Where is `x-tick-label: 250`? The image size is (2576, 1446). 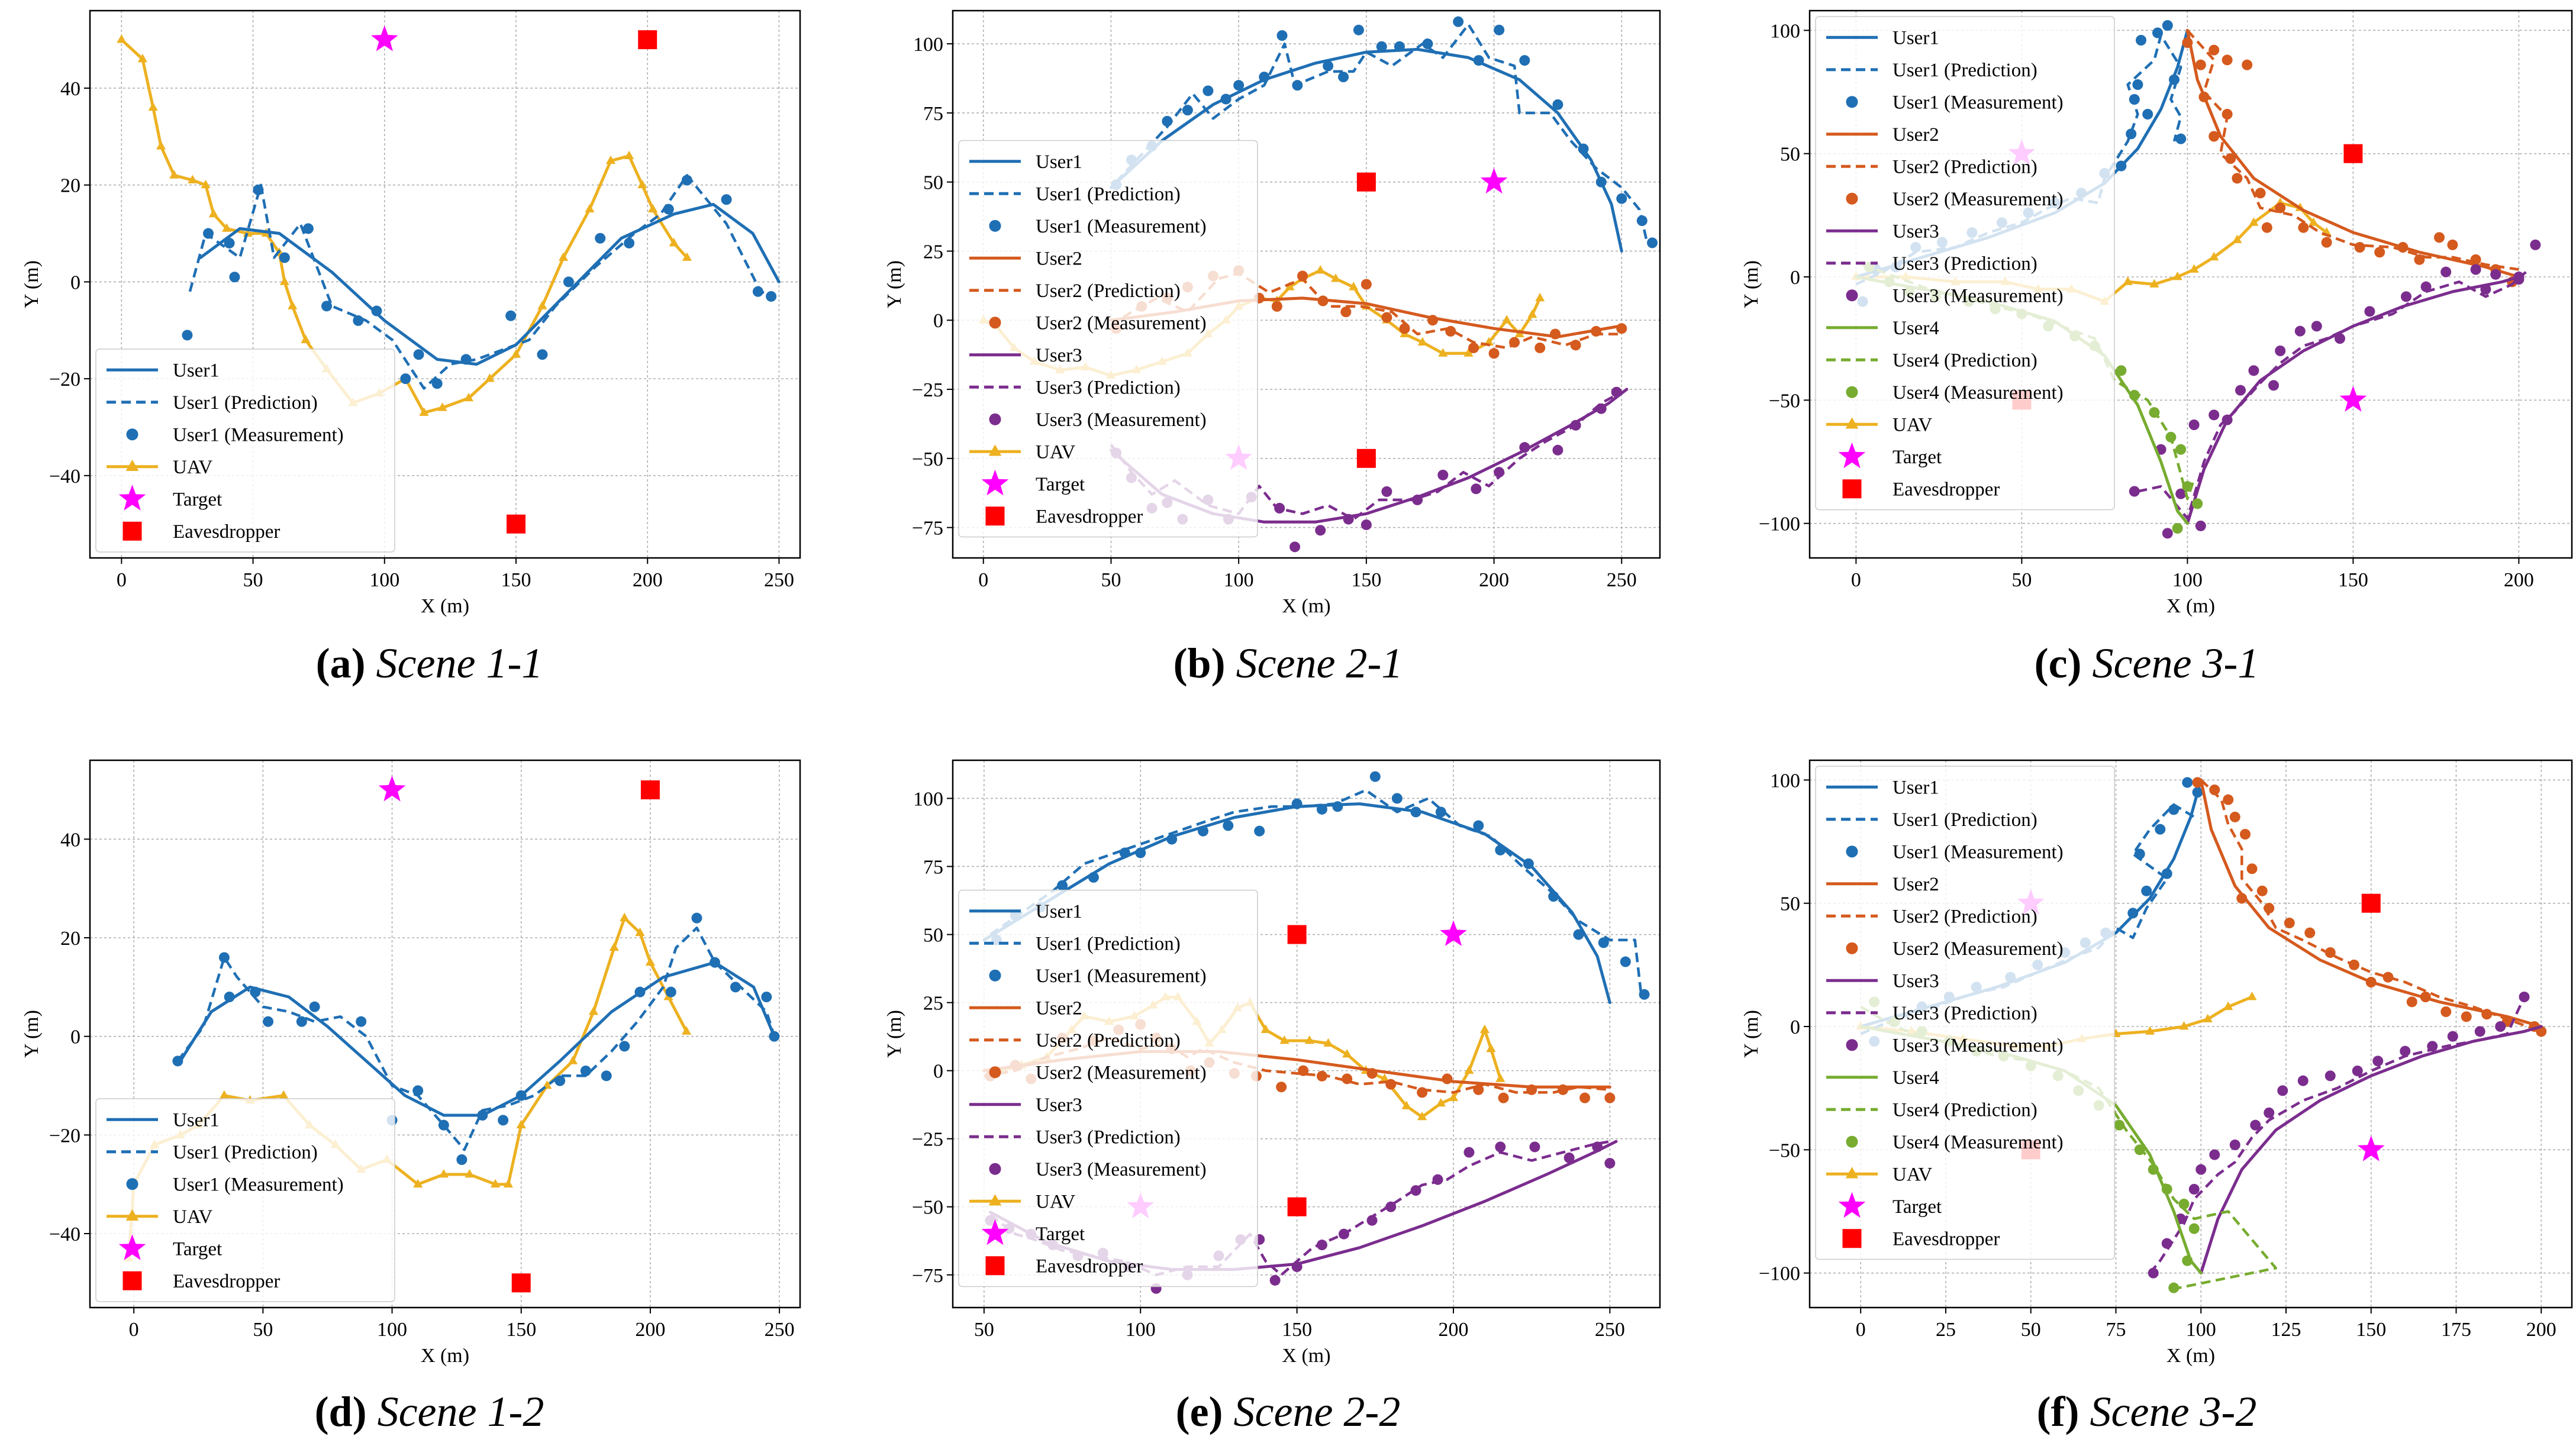
x-tick-label: 250 is located at coordinates (1622, 580).